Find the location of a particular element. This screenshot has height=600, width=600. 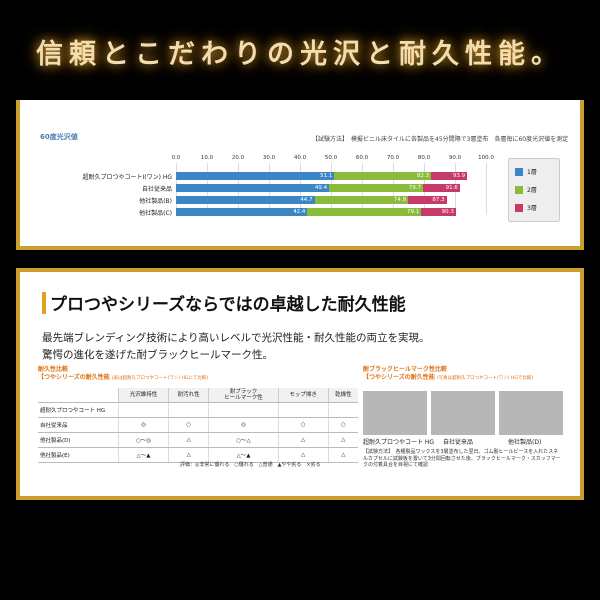

data-label: 79.7 is located at coordinates (415, 188).